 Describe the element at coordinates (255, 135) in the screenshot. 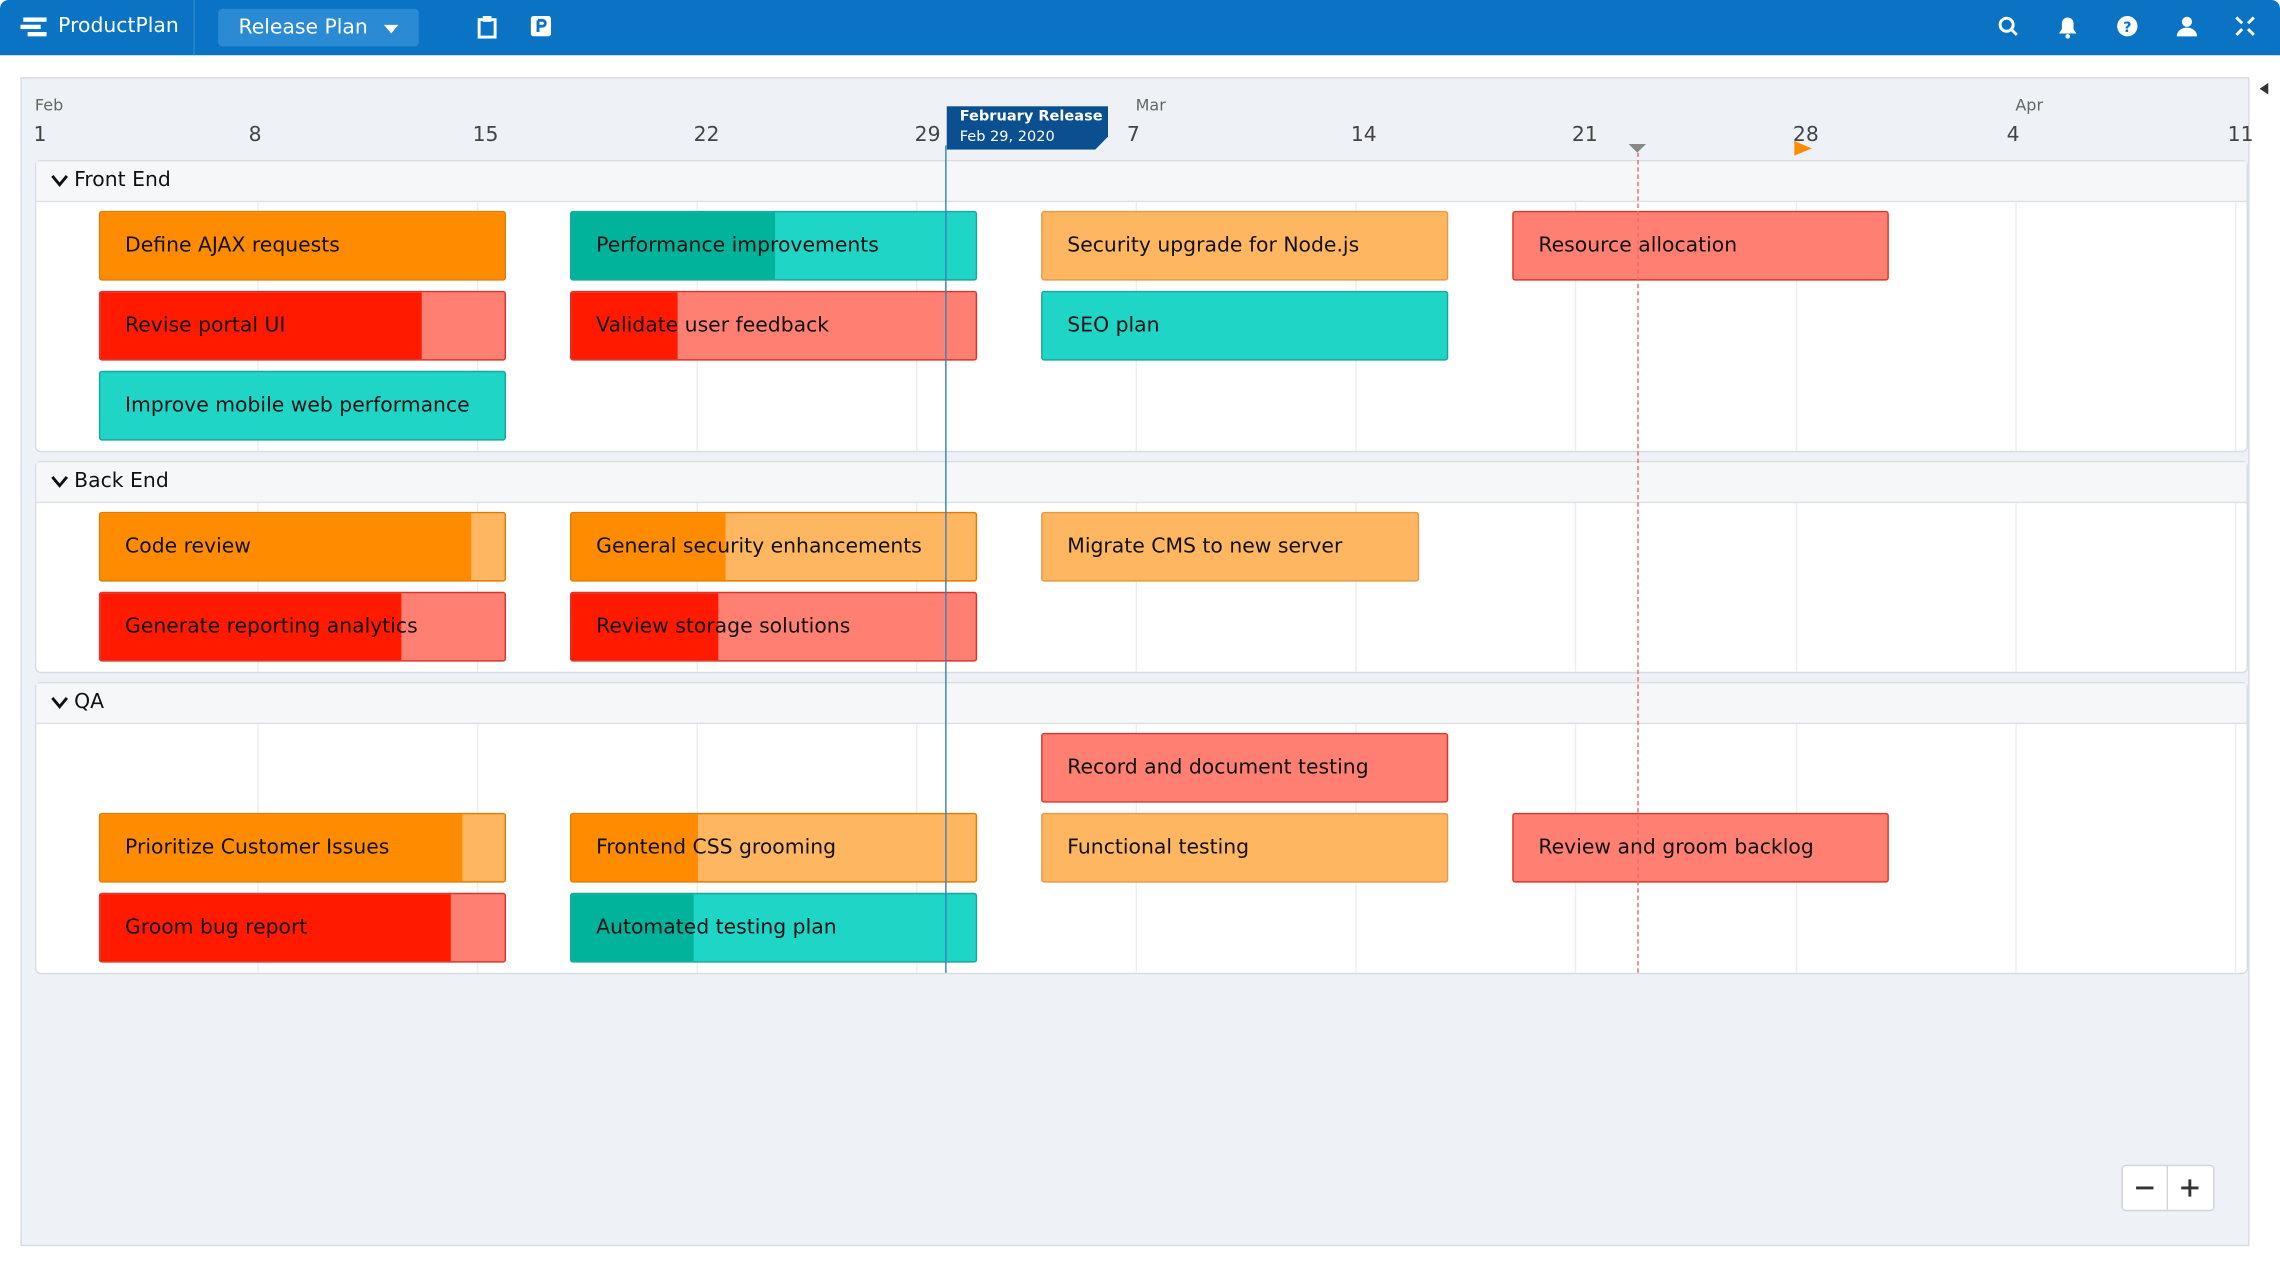

I see `day-label: 8` at that location.